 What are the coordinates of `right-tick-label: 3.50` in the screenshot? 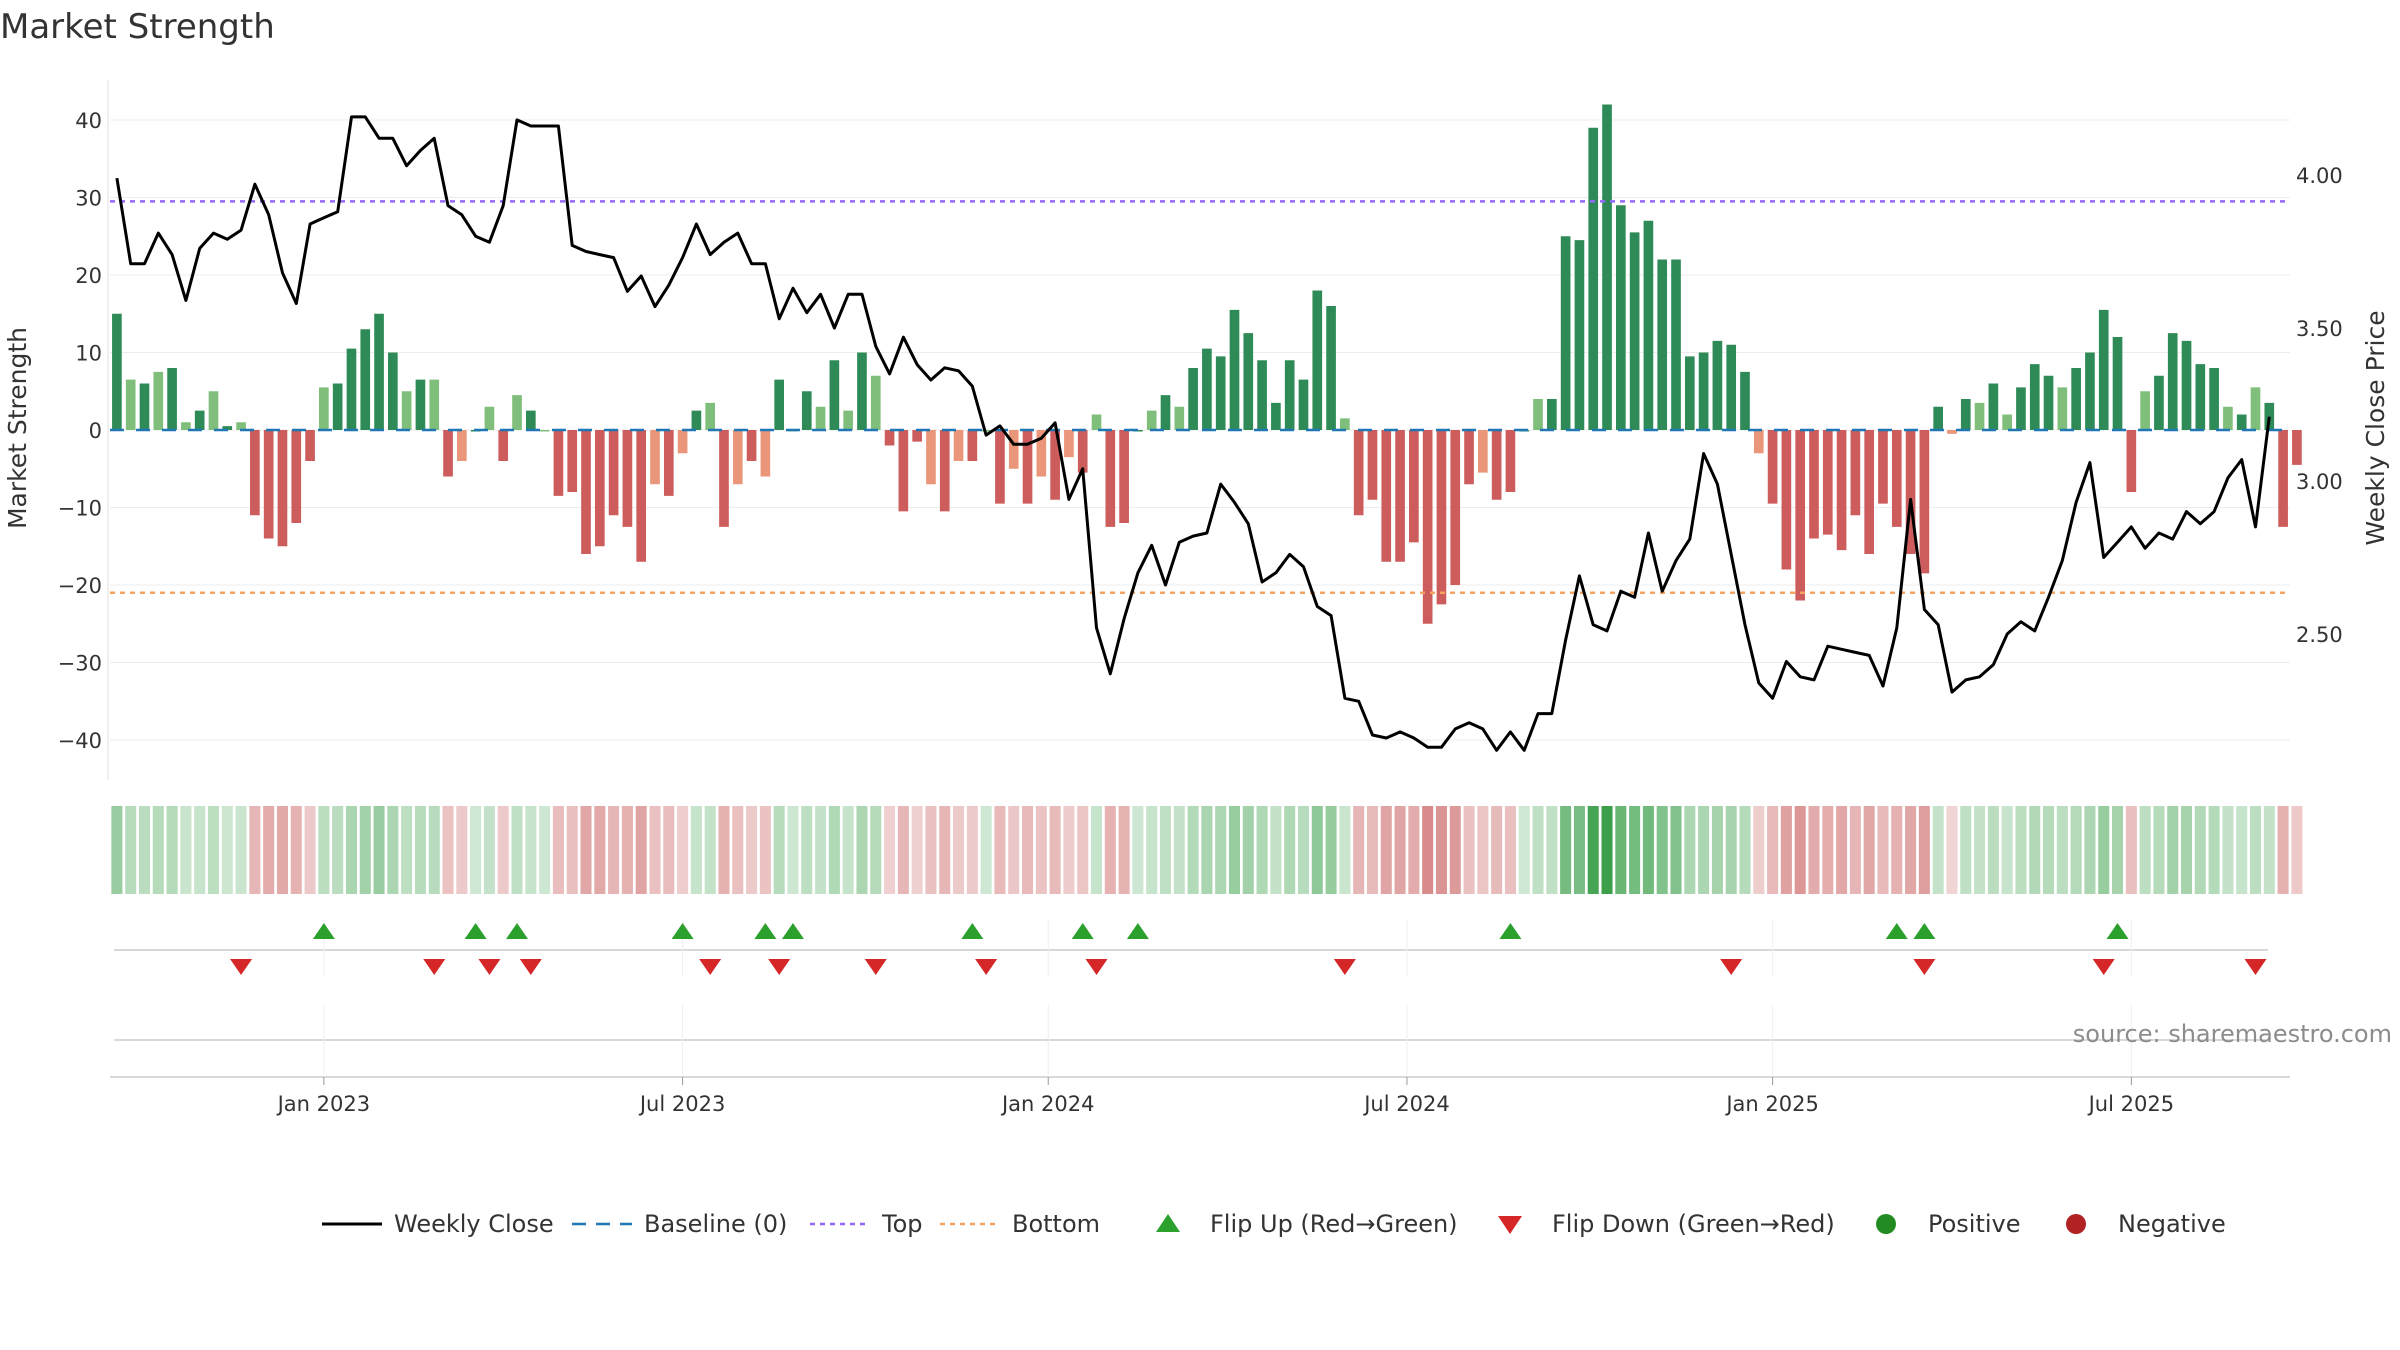 It's located at (2319, 329).